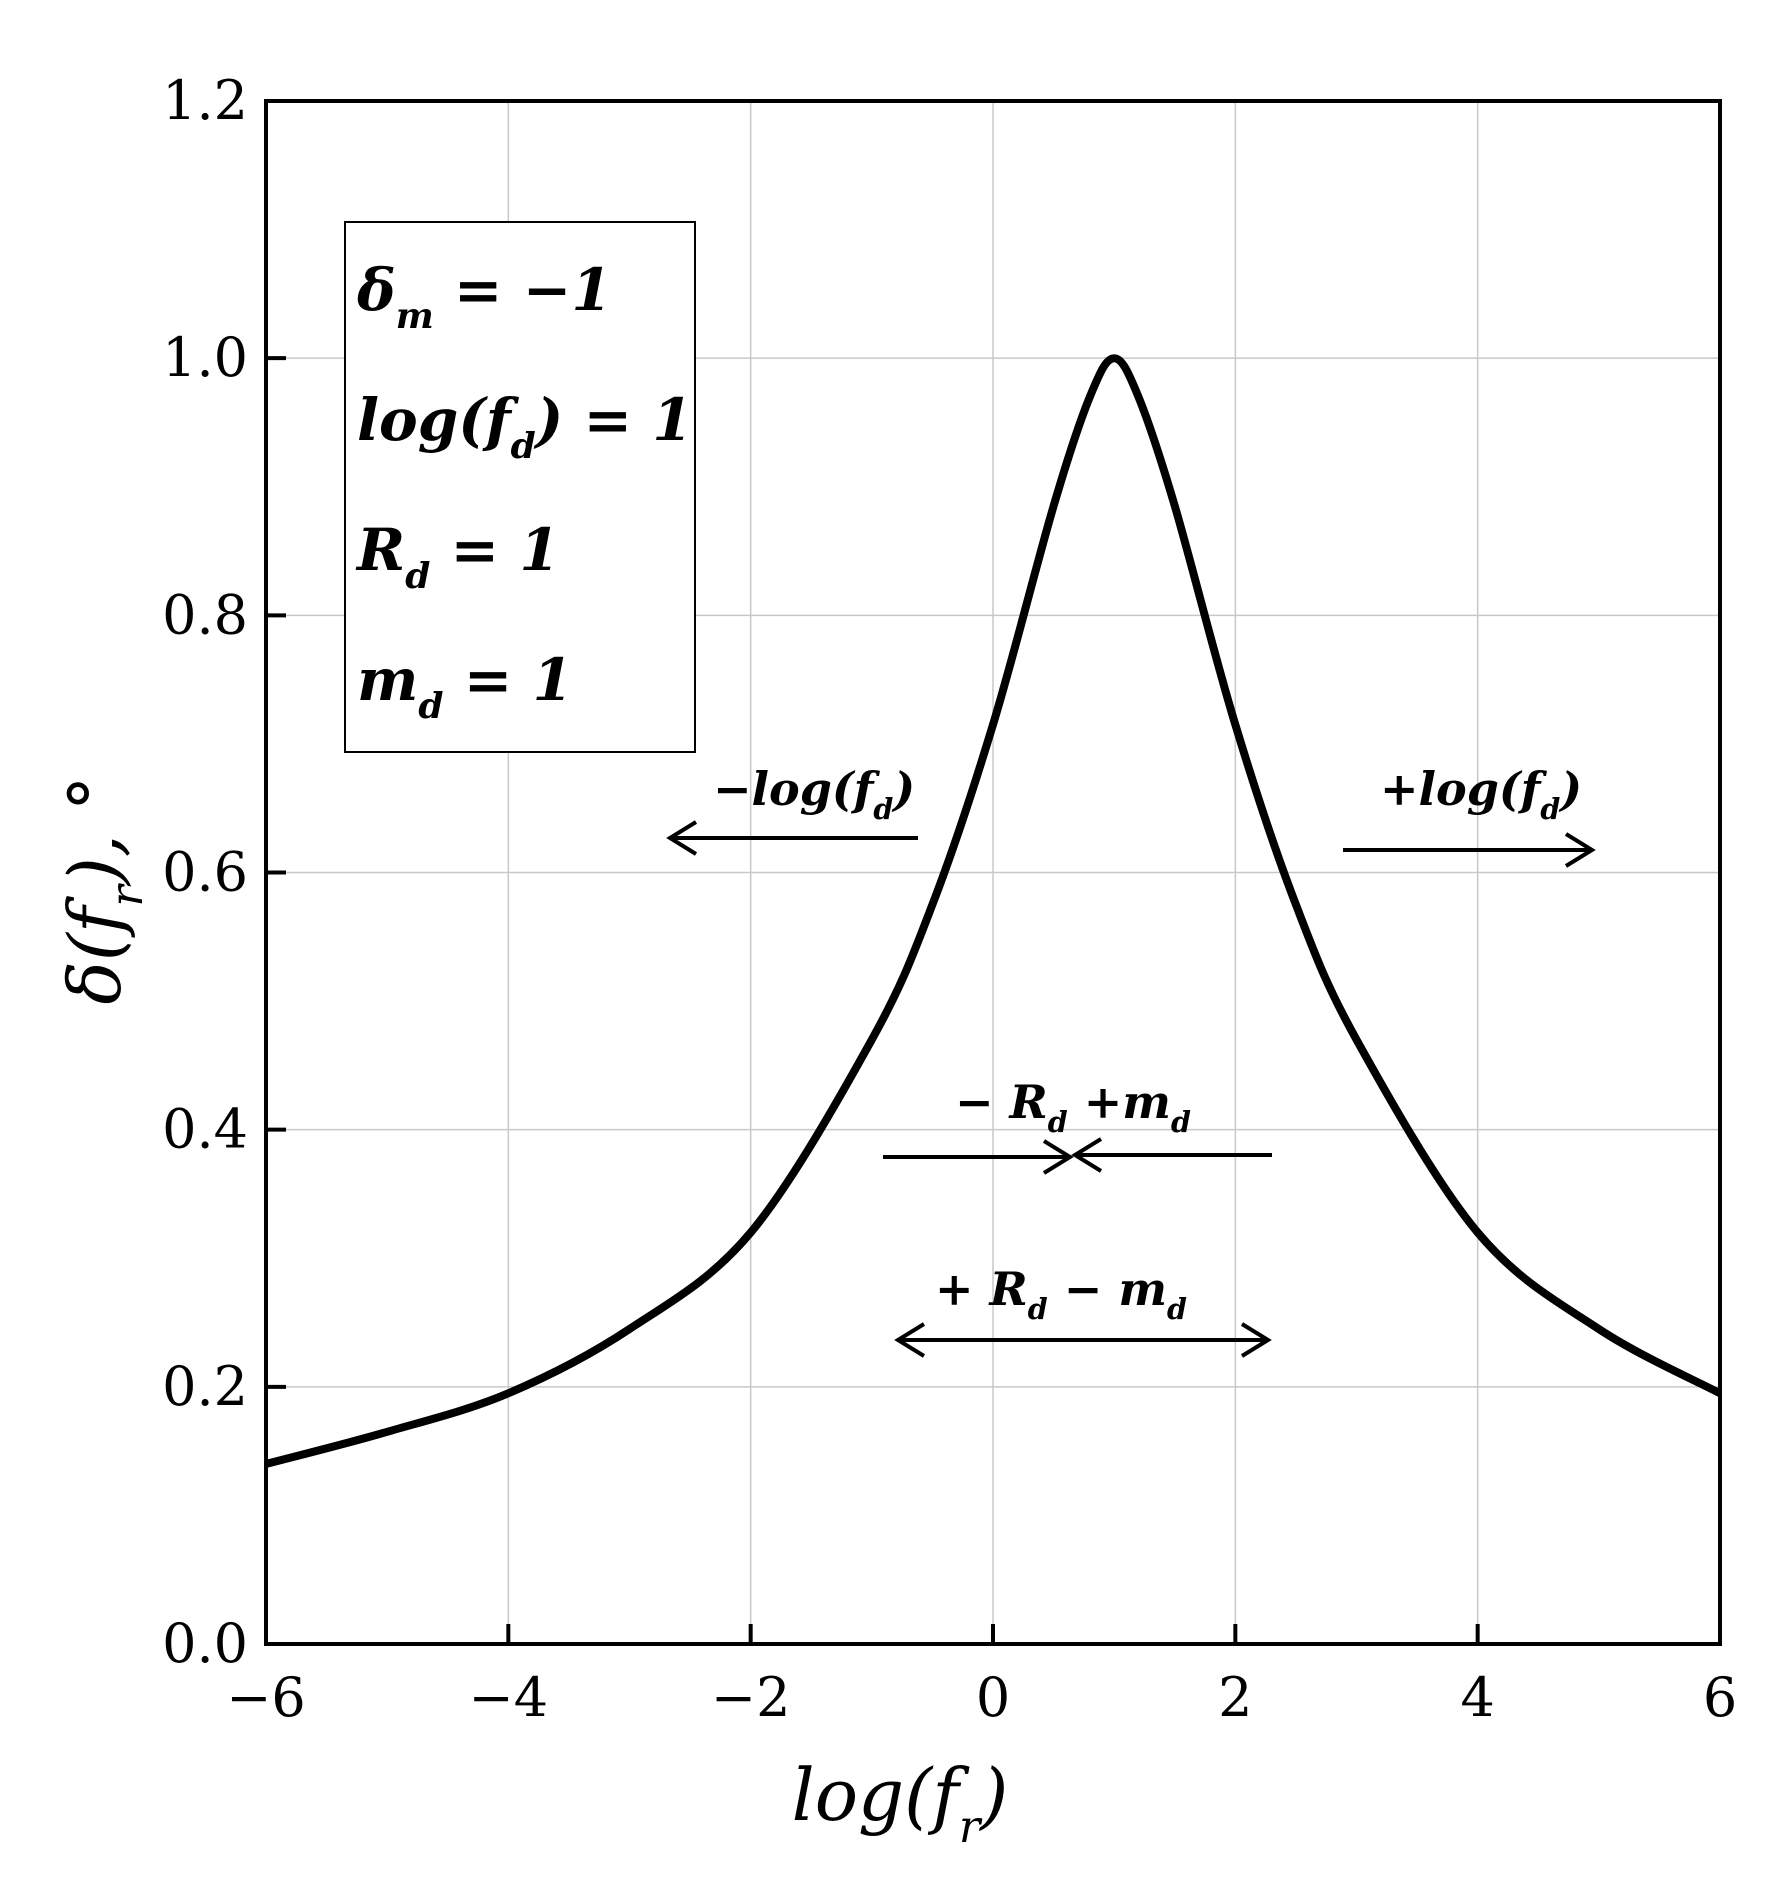 The image size is (1782, 1892). What do you see at coordinates (1469, 850) in the screenshot?
I see `arrow-right-icon` at bounding box center [1469, 850].